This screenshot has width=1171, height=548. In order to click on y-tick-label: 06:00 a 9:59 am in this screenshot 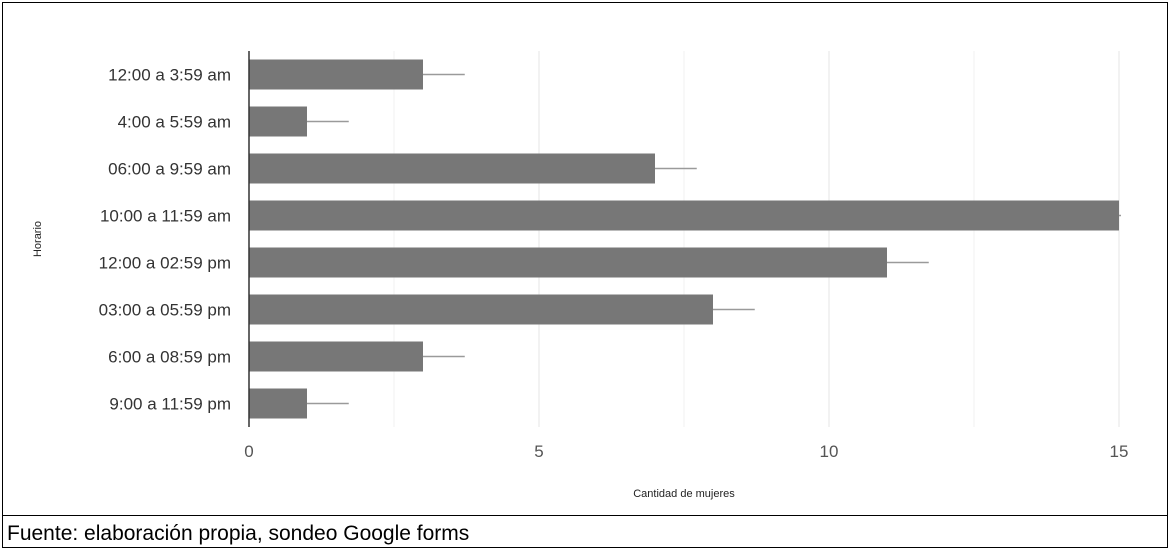, I will do `click(169, 169)`.